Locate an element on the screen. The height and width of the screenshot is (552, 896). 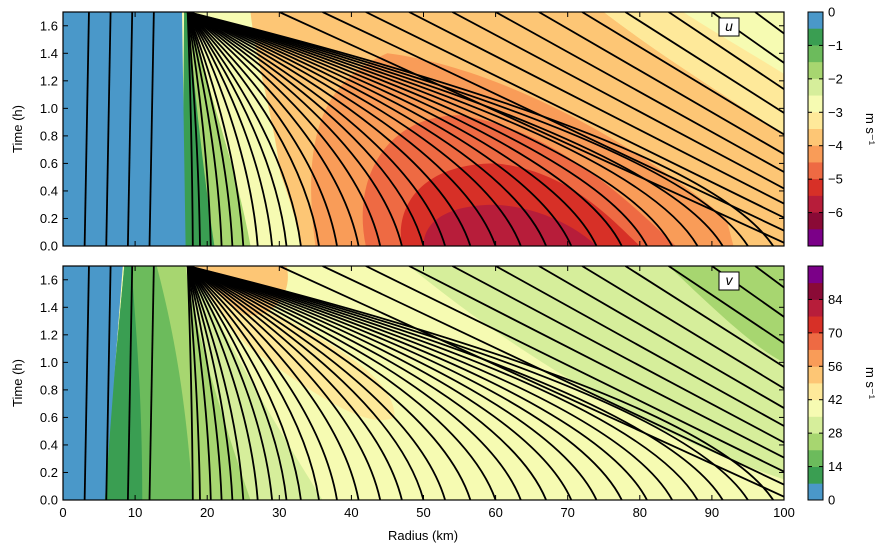
v-colorbar-frame is located at coordinates (815, 383).